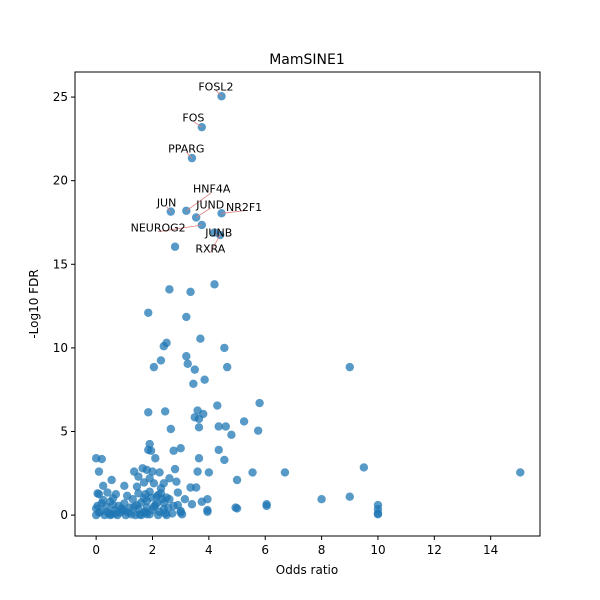 This screenshot has width=600, height=600. I want to click on y-tick-label: 20, so click(60, 181).